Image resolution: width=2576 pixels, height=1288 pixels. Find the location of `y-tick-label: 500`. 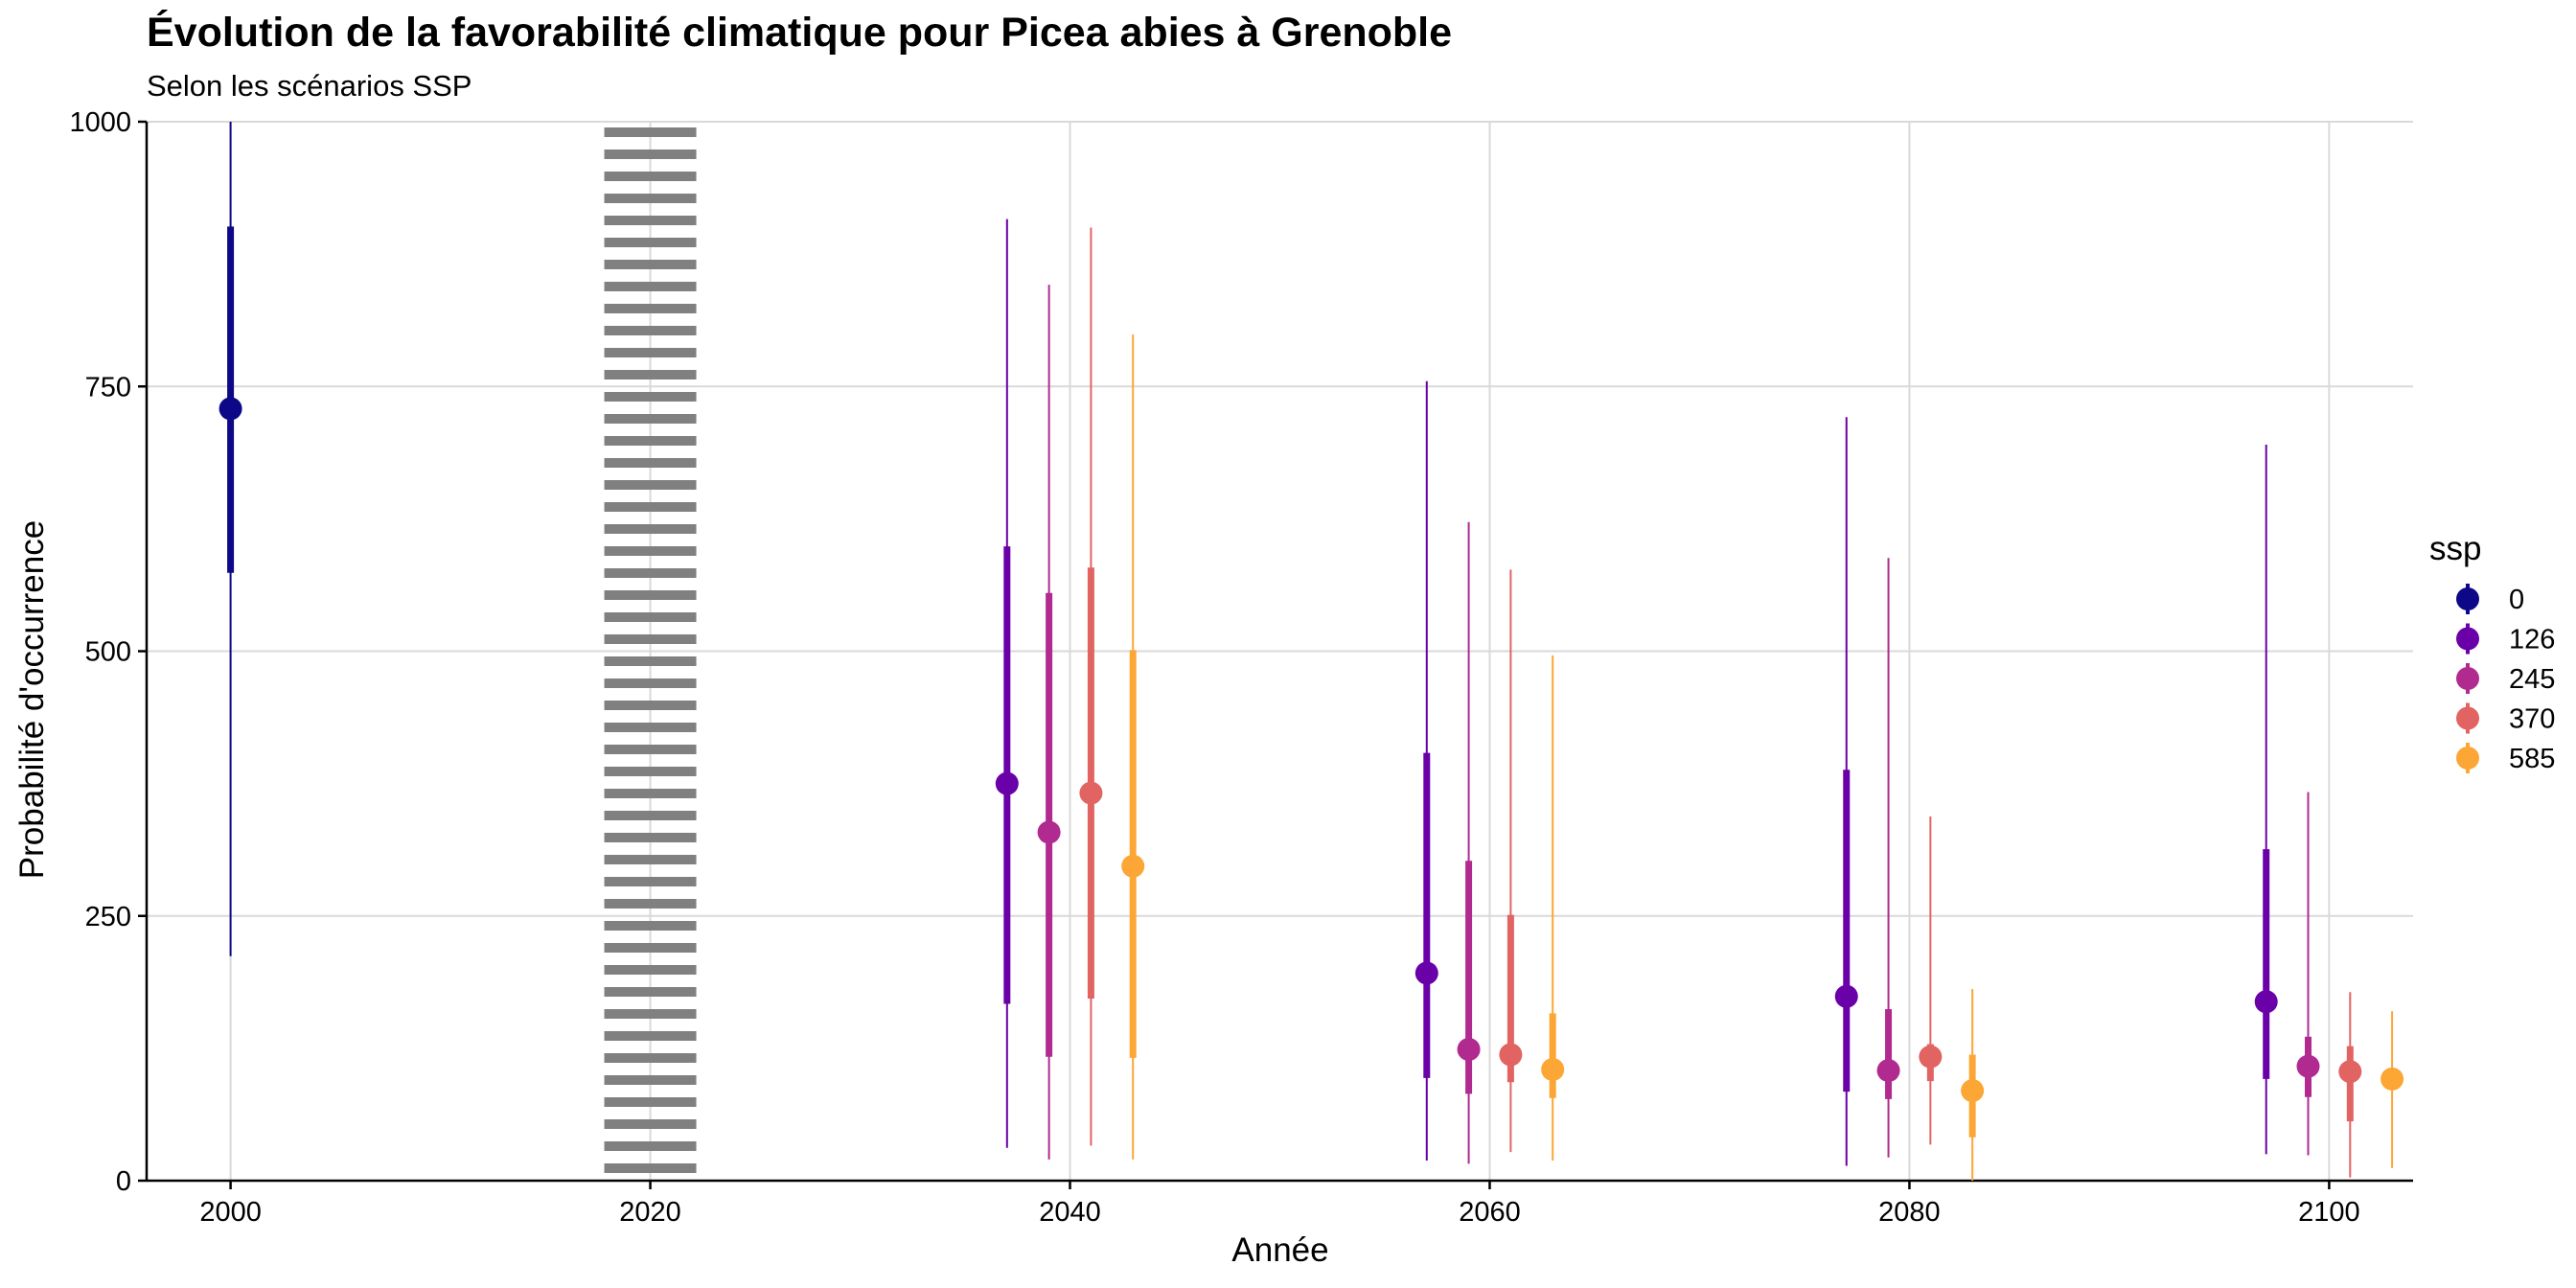

y-tick-label: 500 is located at coordinates (108, 652).